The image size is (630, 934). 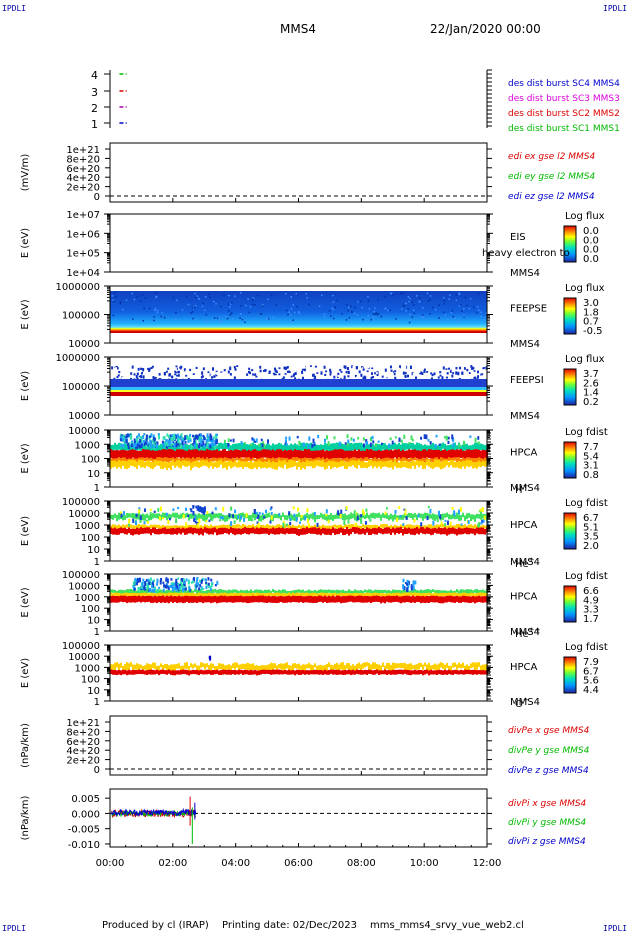 What do you see at coordinates (525, 273) in the screenshot?
I see `eis-spacecraft-label: MMS4` at bounding box center [525, 273].